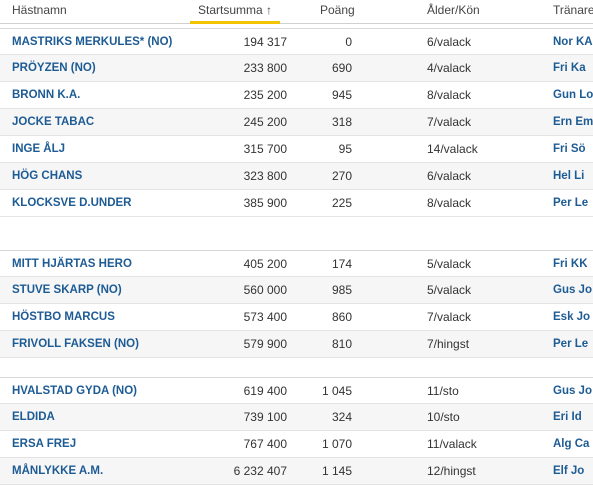 This screenshot has width=593, height=485. Describe the element at coordinates (296, 290) in the screenshot. I see `table-row: STUVE SKARP (NO) 560 000 985 5/valack Gus Jo` at that location.